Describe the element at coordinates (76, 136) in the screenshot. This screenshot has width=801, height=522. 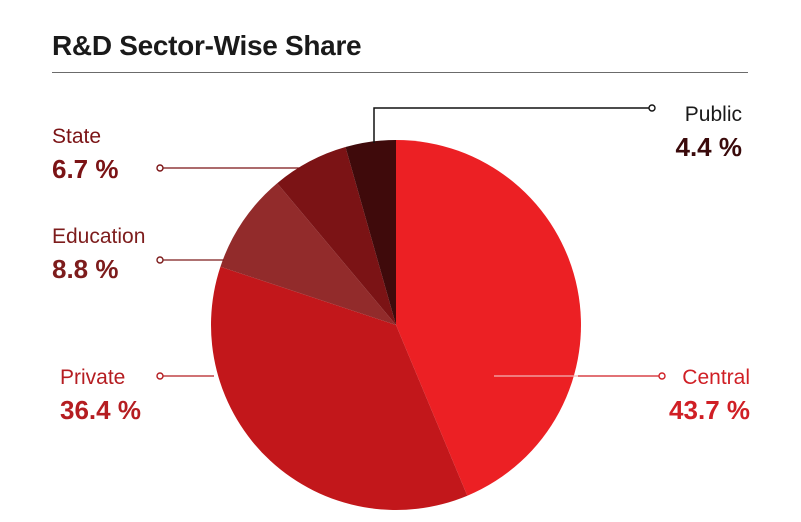
I see `slice-label-state: State` at that location.